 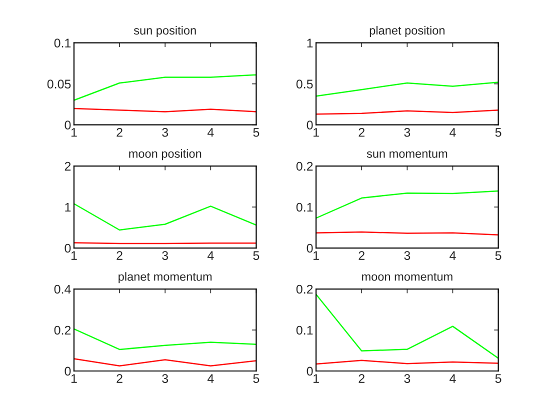 What do you see at coordinates (165, 278) in the screenshot?
I see `chart-title: planet momentum` at bounding box center [165, 278].